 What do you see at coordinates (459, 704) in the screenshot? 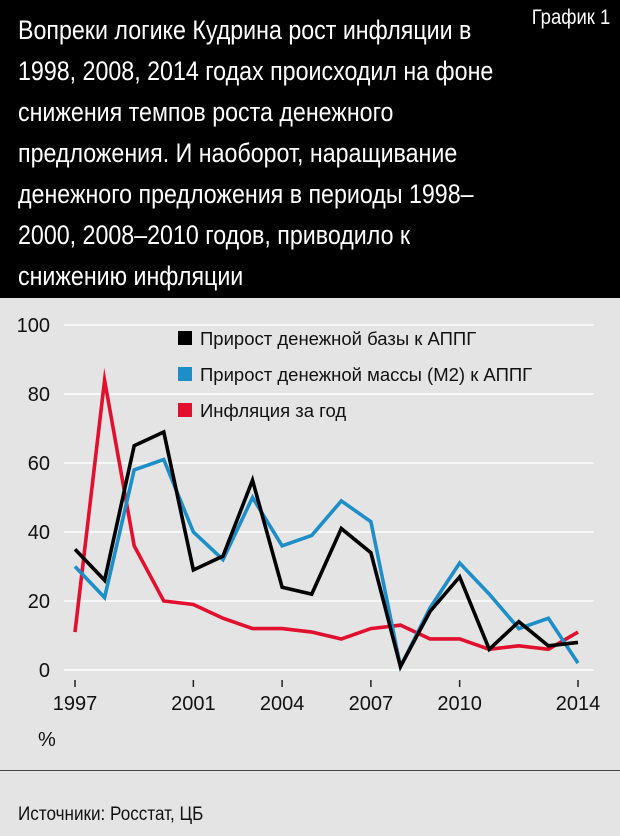
I see `x-tick-label: 2010` at bounding box center [459, 704].